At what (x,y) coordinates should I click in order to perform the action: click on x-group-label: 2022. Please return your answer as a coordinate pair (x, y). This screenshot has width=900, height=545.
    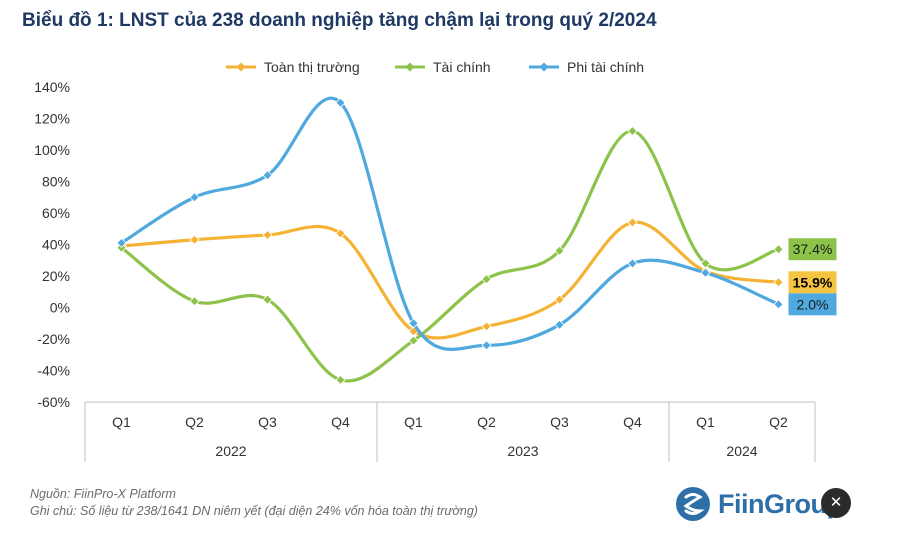
    Looking at the image, I should click on (230, 451).